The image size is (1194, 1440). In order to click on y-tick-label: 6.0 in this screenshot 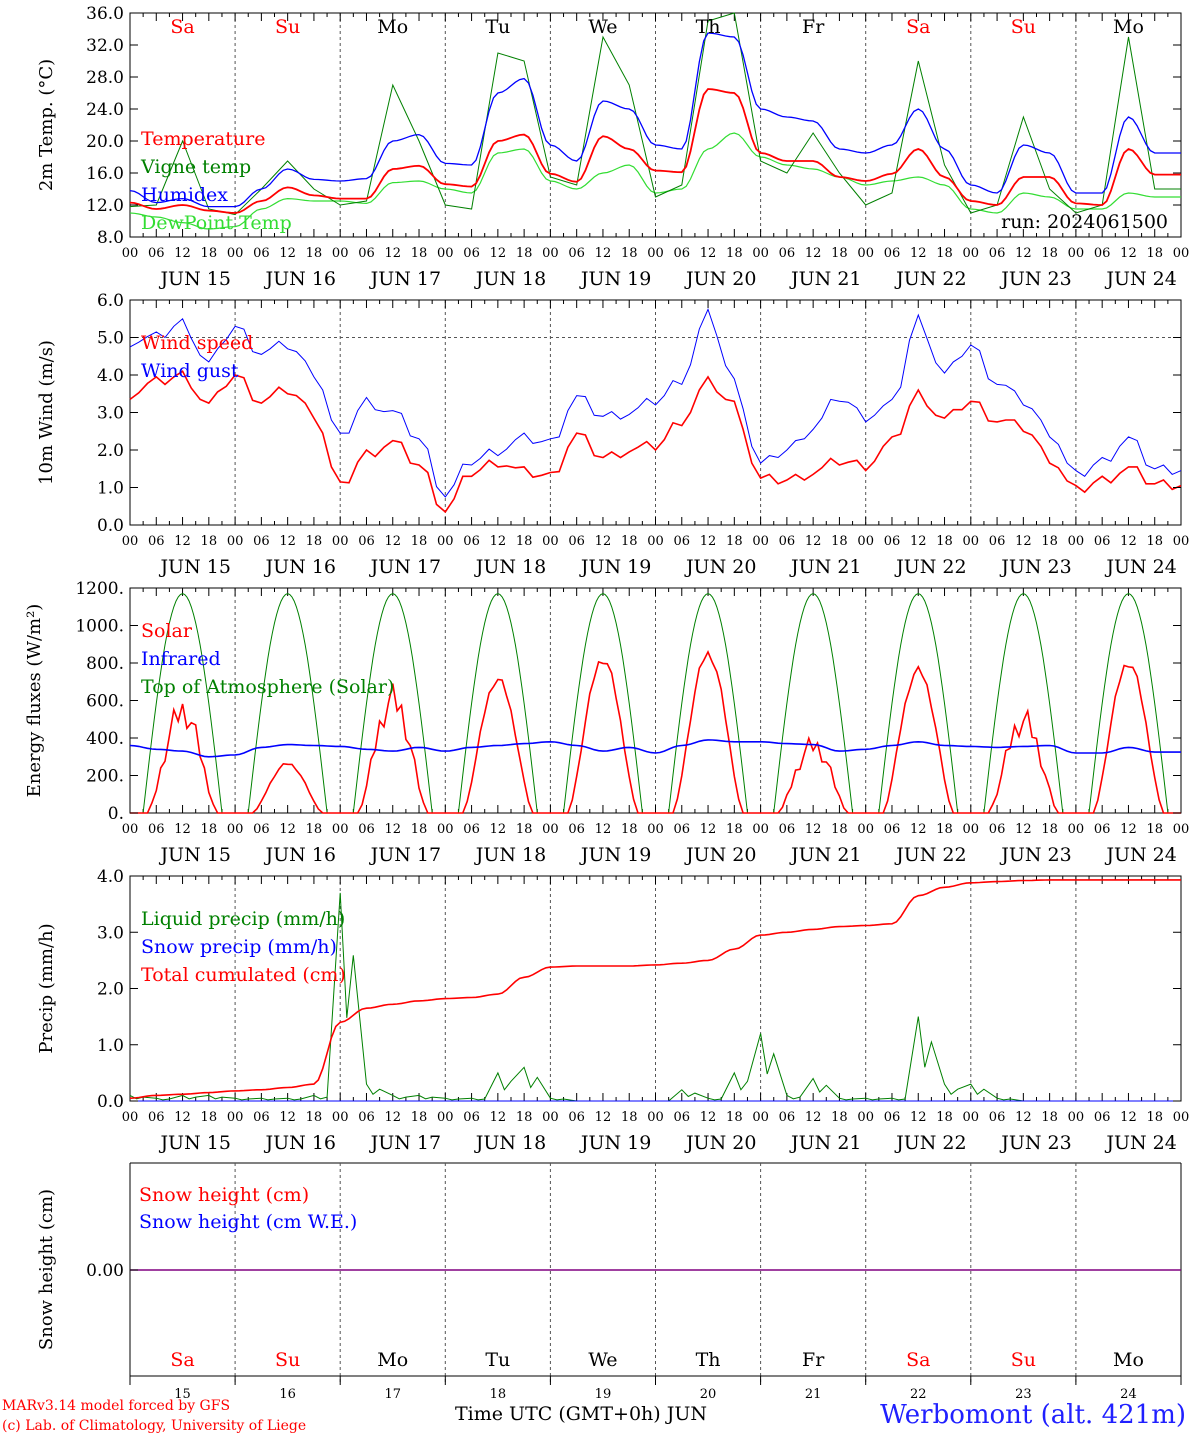, I will do `click(110, 301)`.